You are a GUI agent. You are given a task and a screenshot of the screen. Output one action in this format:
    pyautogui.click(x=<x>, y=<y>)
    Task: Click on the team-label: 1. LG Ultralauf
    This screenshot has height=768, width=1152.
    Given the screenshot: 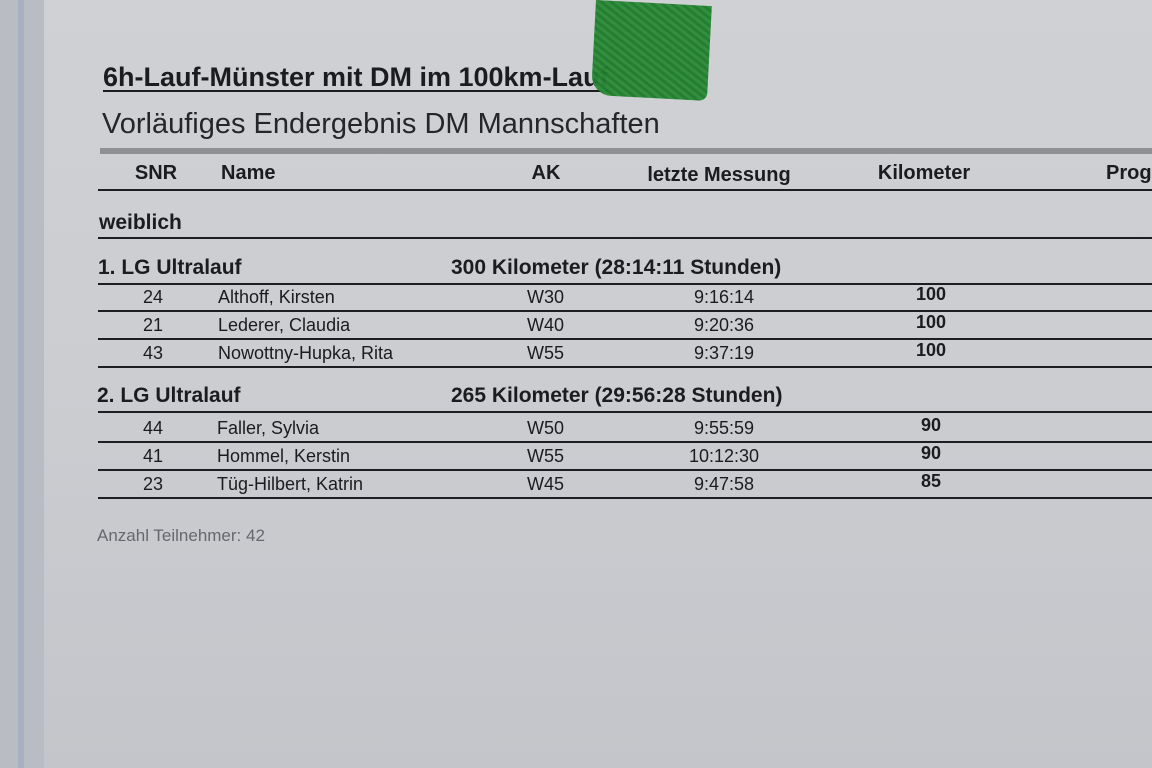 What is the action you would take?
    pyautogui.click(x=170, y=267)
    